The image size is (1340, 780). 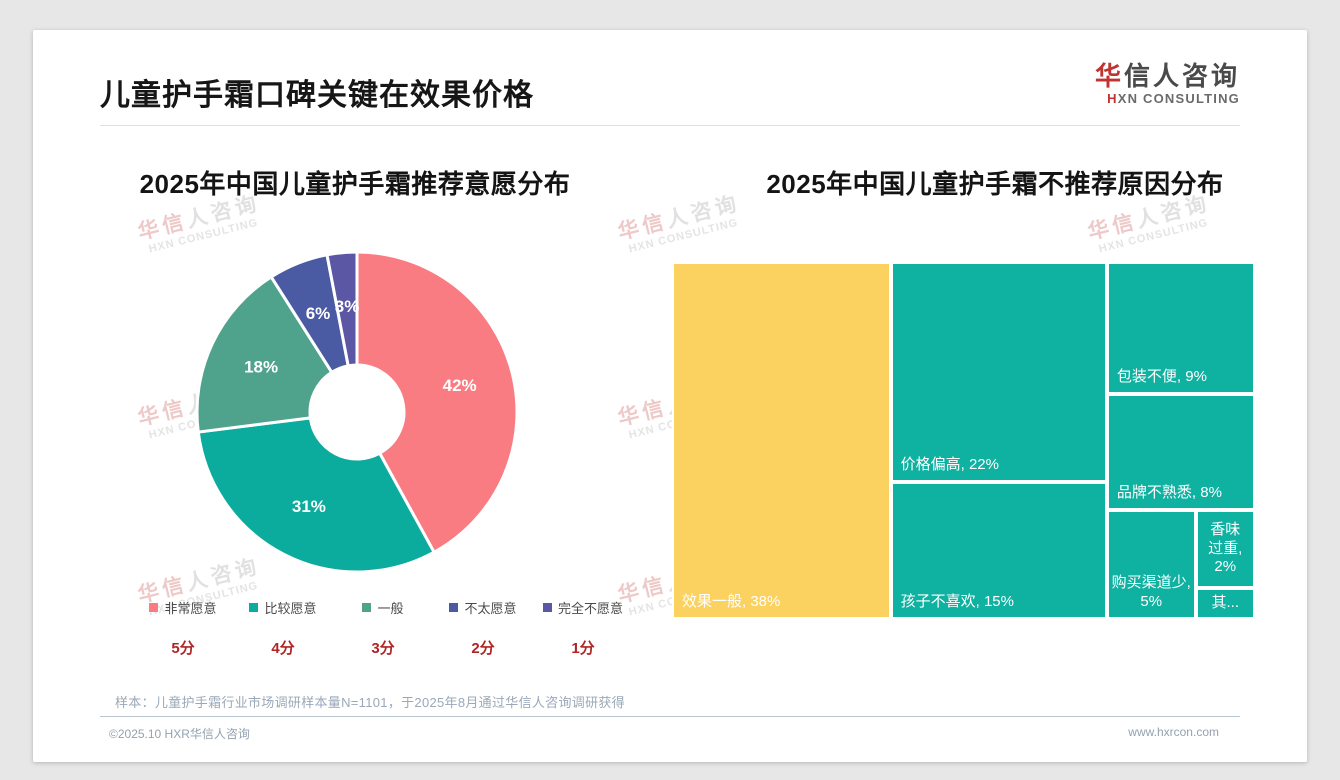 I want to click on brand-logo-en-rest: XN CONSULTING, so click(x=1178, y=98).